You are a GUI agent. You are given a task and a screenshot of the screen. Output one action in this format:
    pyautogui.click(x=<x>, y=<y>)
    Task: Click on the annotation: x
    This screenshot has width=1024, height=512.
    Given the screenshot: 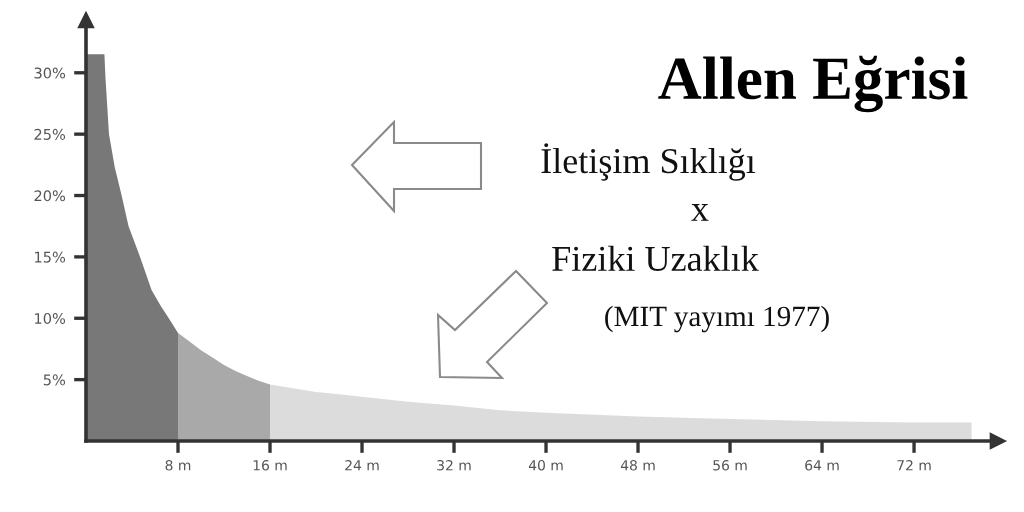 What is the action you would take?
    pyautogui.click(x=700, y=212)
    